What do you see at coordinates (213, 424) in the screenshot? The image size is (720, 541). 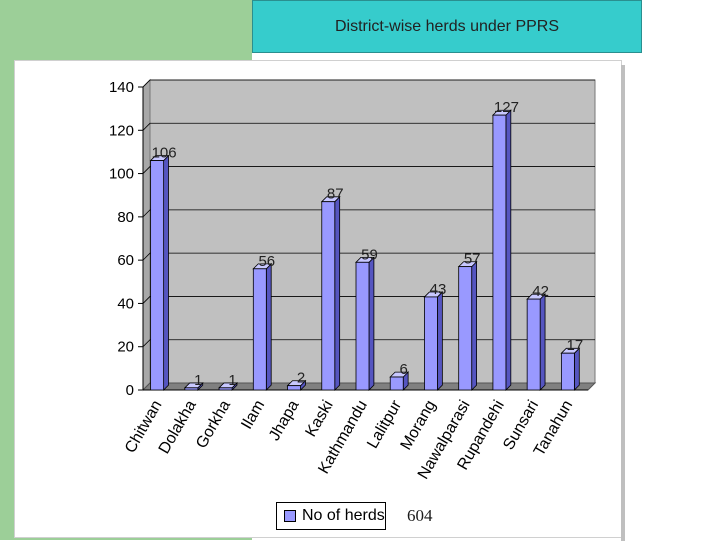 I see `category-label: Gorkha` at bounding box center [213, 424].